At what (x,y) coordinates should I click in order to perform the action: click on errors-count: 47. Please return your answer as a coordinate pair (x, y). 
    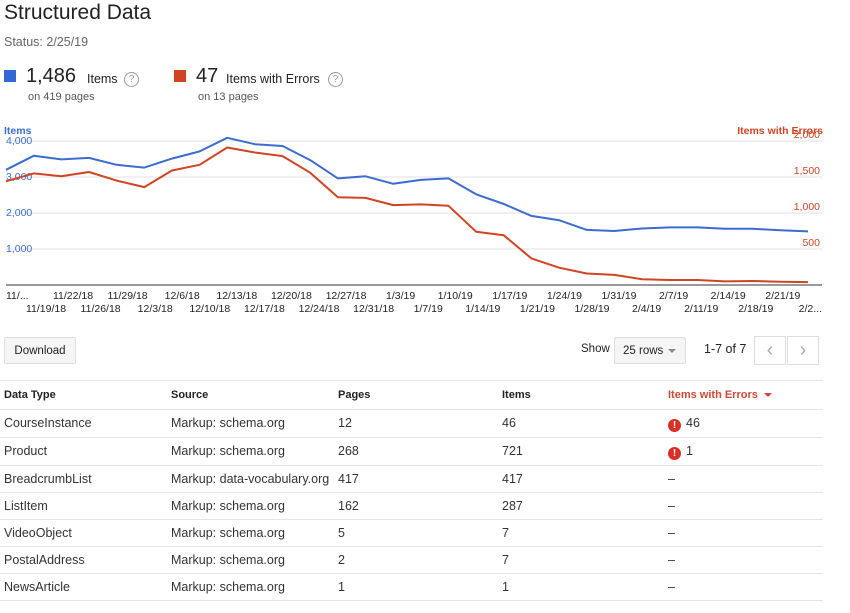
    Looking at the image, I should click on (207, 76).